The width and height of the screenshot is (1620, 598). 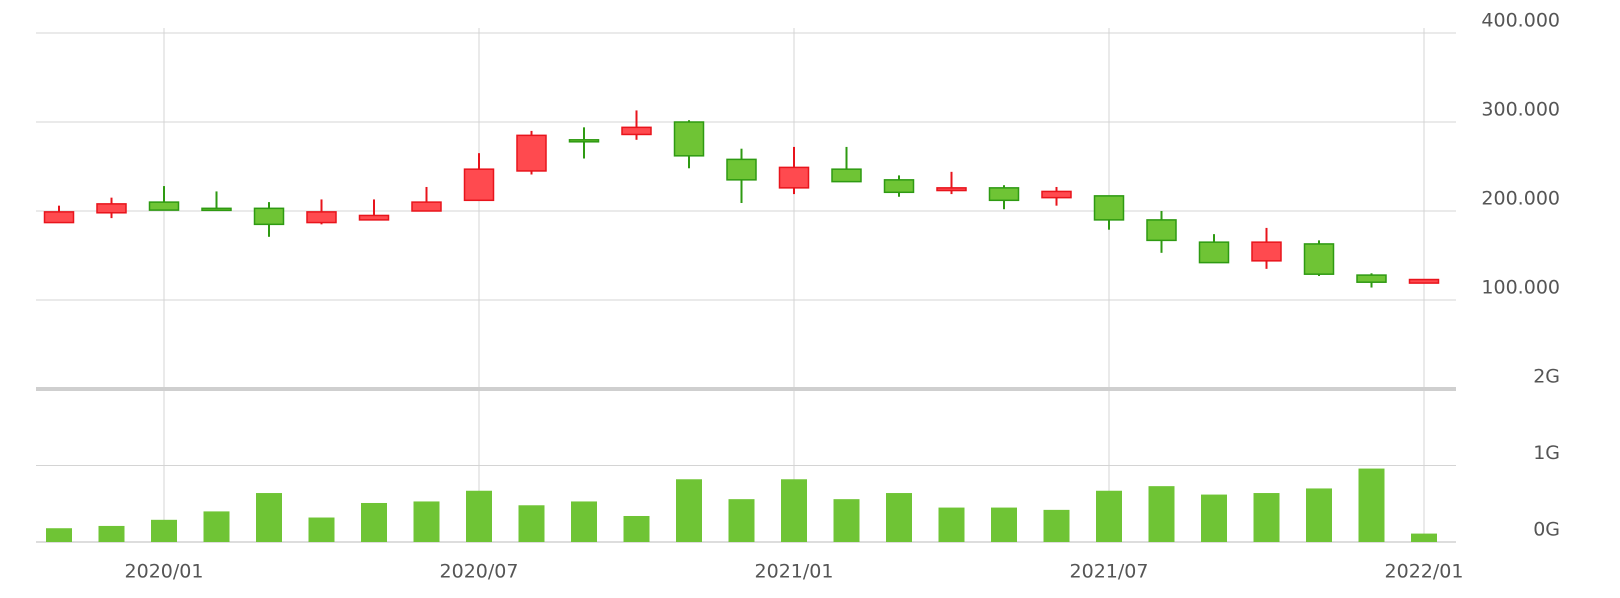 What do you see at coordinates (479, 572) in the screenshot?
I see `x-tick-label: 2020/07` at bounding box center [479, 572].